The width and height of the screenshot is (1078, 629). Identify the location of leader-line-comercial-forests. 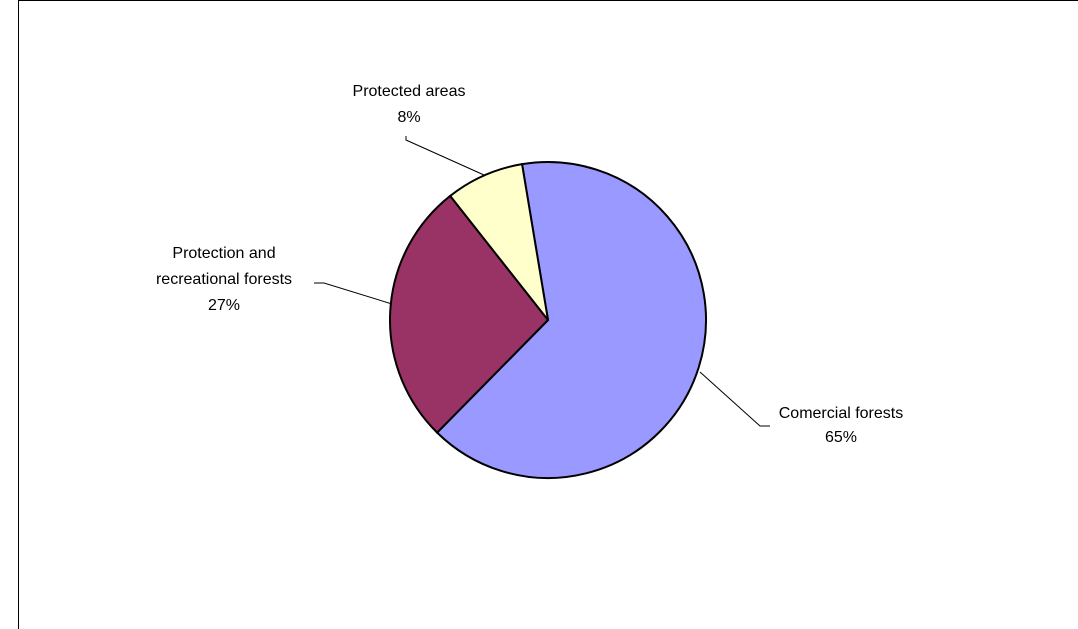
(734, 399).